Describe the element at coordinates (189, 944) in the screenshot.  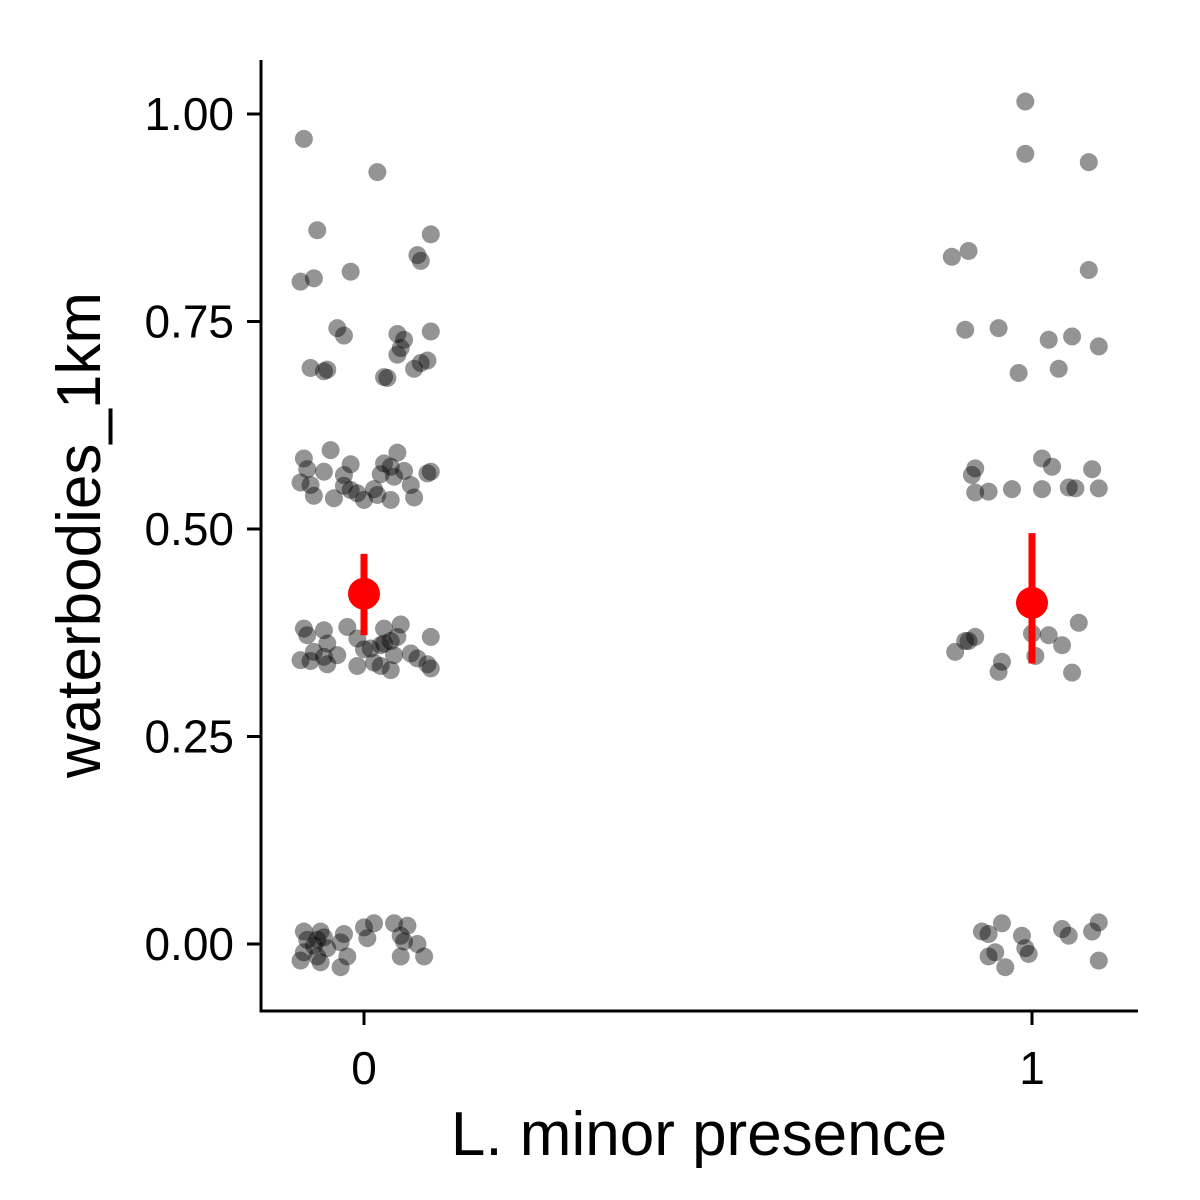
I see `y-tick-label: 0.00` at that location.